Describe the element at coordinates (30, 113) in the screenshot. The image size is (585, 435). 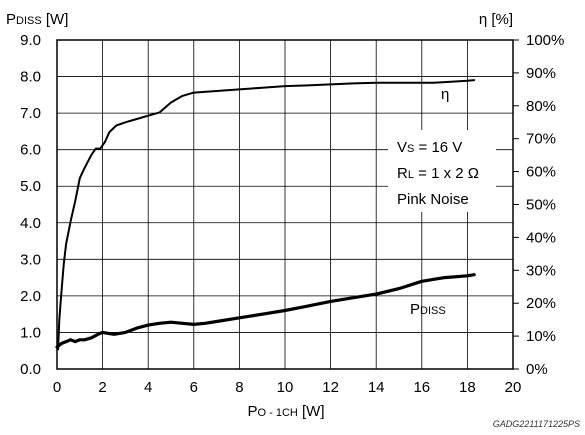
I see `y-left-tick-label: 7.0` at that location.